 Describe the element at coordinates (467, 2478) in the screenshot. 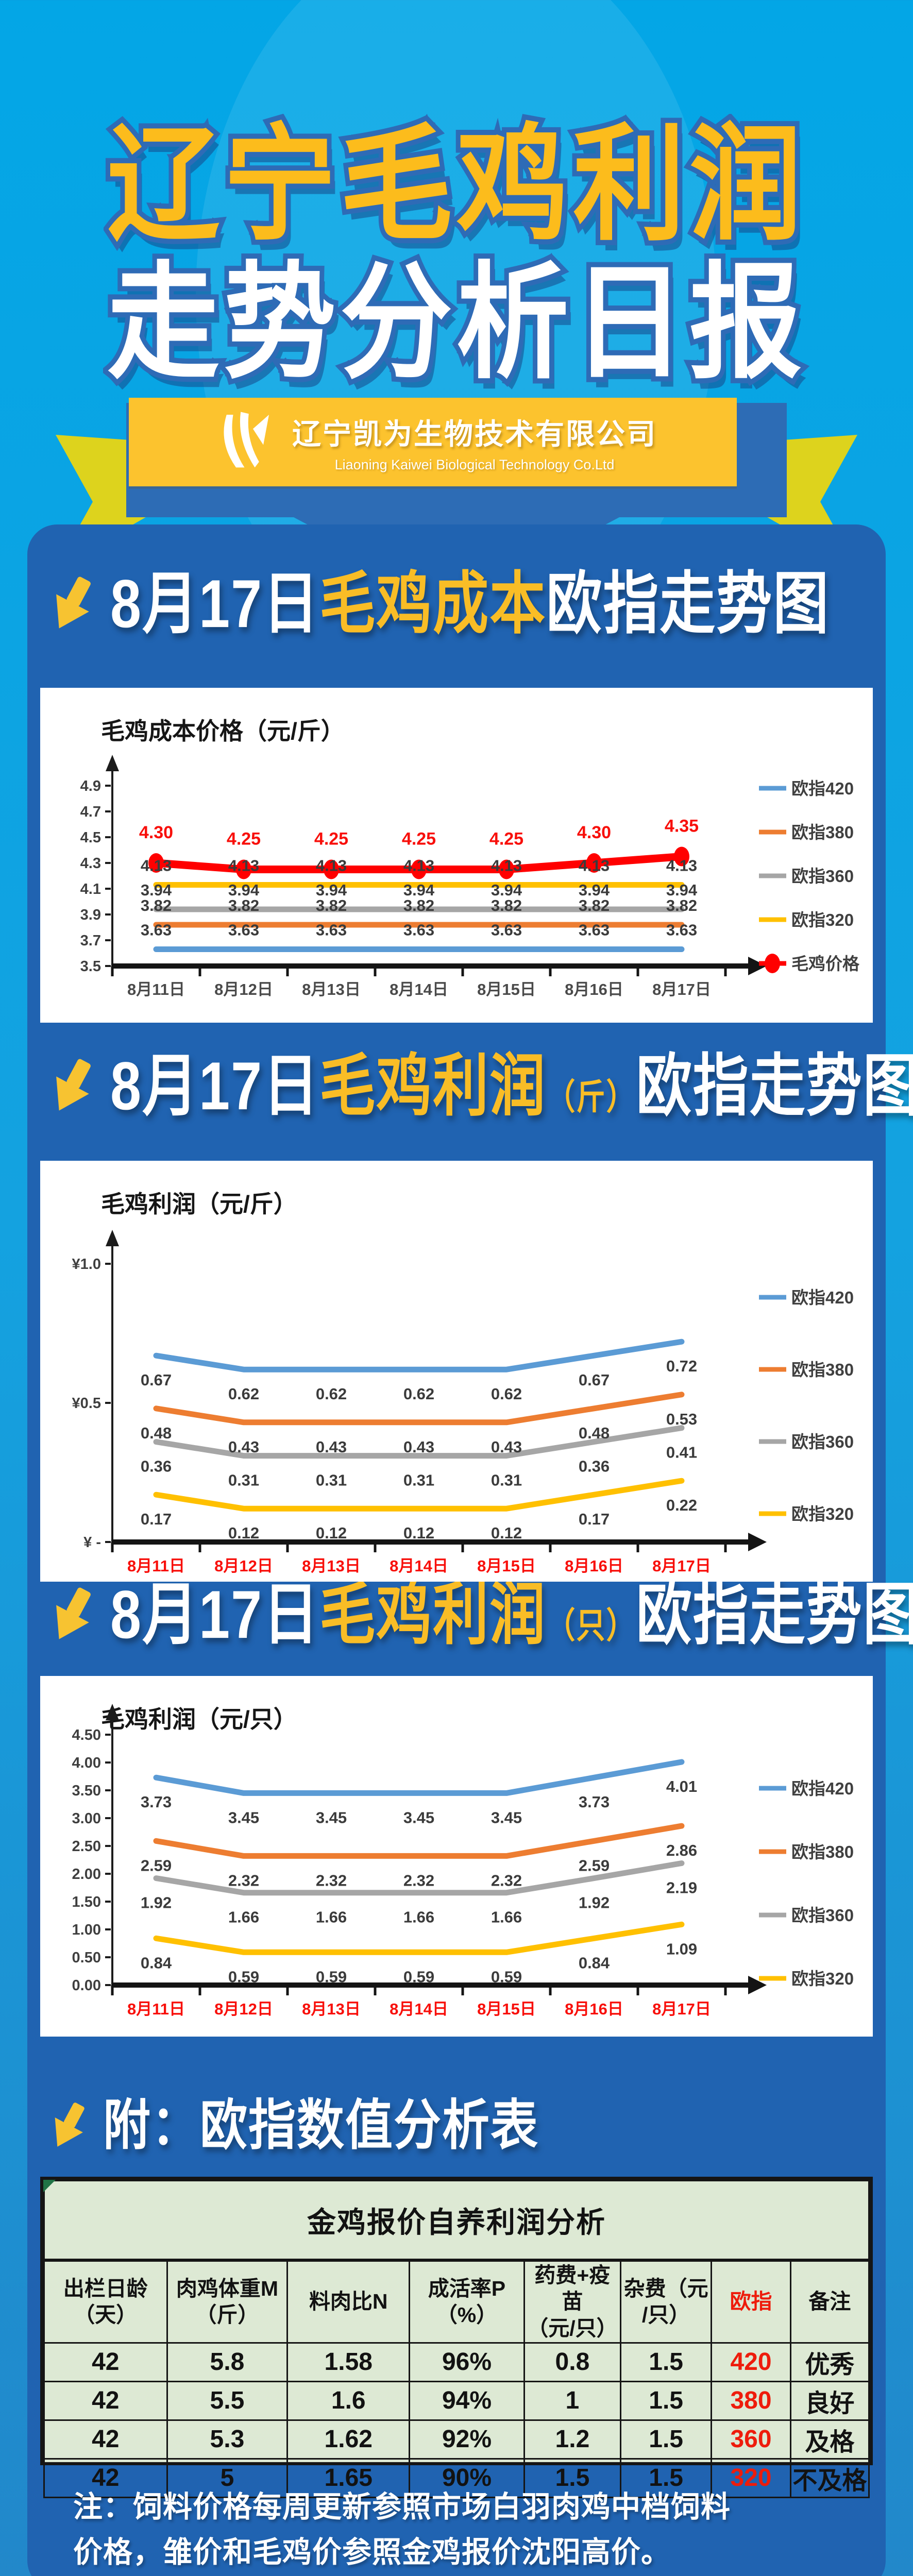

I see `table-cell: 90%` at that location.